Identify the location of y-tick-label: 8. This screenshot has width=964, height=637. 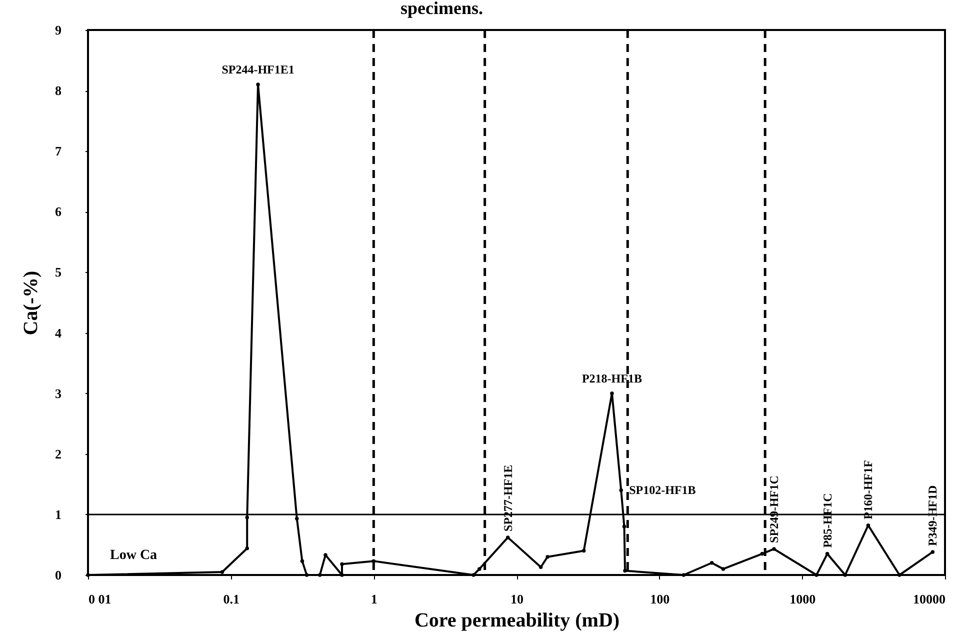
(58, 90).